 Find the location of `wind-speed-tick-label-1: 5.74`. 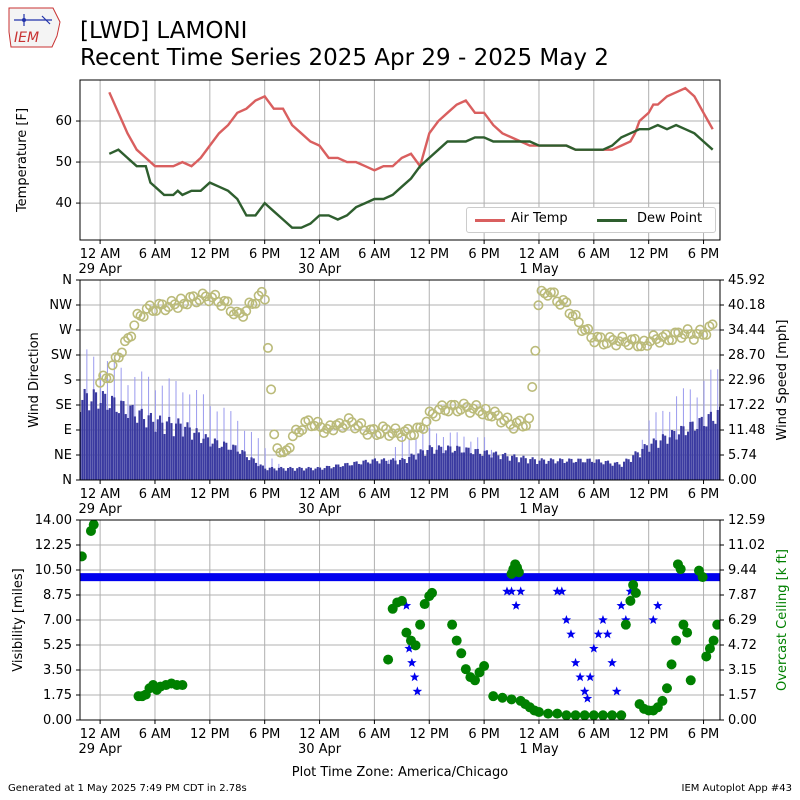

wind-speed-tick-label-1: 5.74 is located at coordinates (742, 455).